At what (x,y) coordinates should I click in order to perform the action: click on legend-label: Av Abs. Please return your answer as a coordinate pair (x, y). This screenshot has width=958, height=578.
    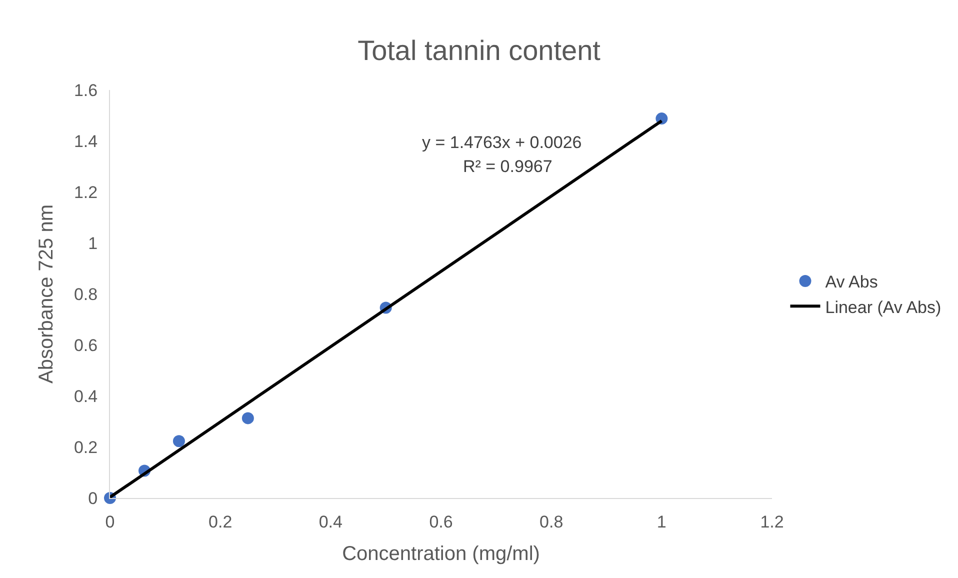
    Looking at the image, I should click on (851, 282).